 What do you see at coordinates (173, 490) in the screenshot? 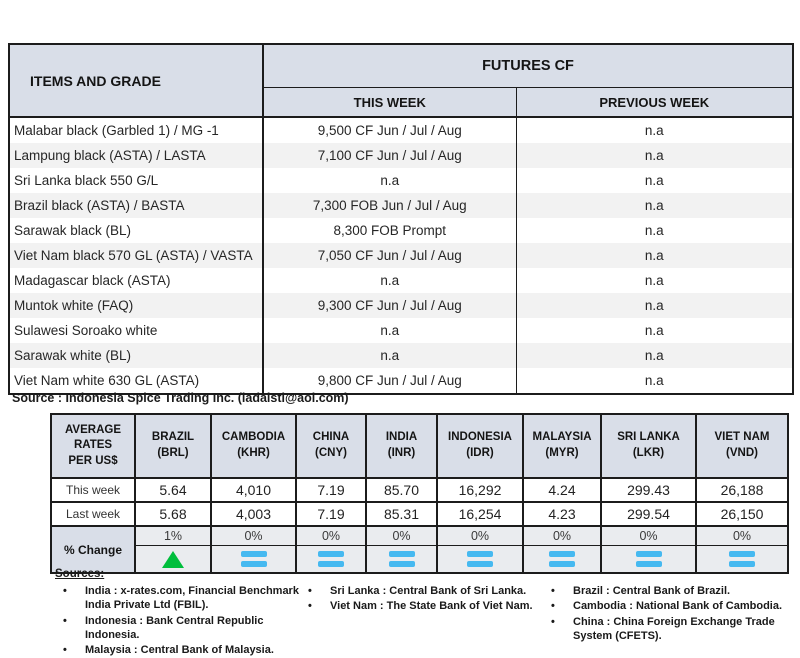
I see `rate-value: 5.64` at bounding box center [173, 490].